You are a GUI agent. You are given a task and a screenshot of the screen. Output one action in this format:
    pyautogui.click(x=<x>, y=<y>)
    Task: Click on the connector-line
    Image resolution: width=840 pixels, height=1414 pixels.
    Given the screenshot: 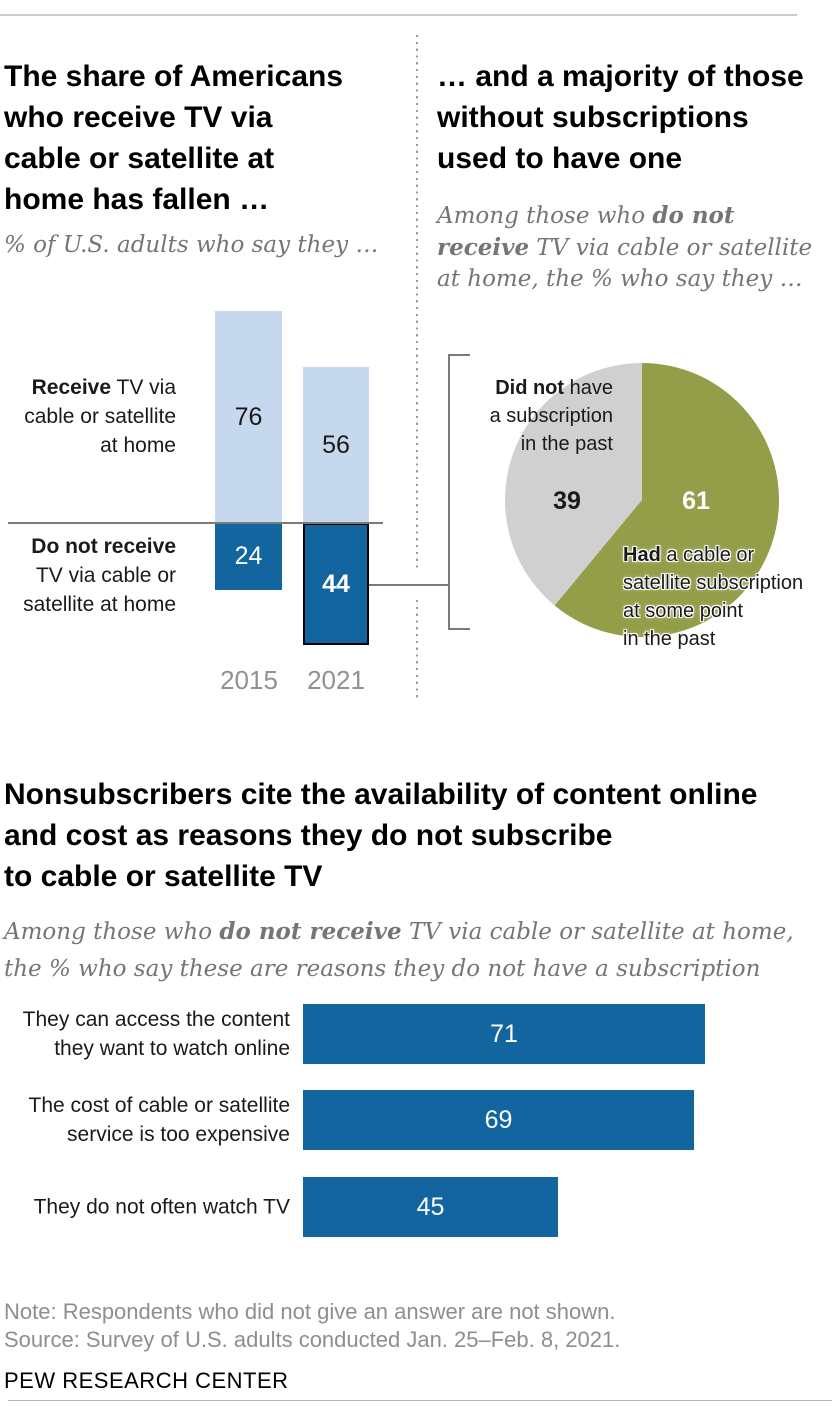 What is the action you would take?
    pyautogui.click(x=409, y=585)
    